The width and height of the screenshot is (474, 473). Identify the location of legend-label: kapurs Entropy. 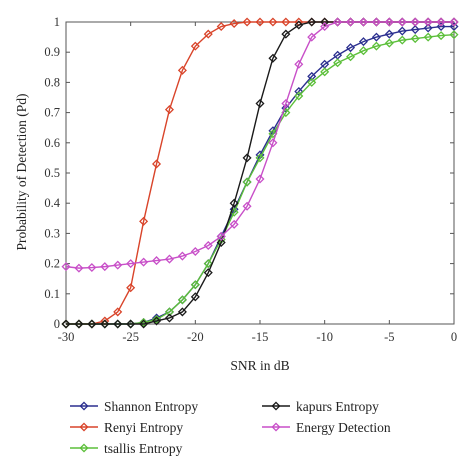
(337, 406).